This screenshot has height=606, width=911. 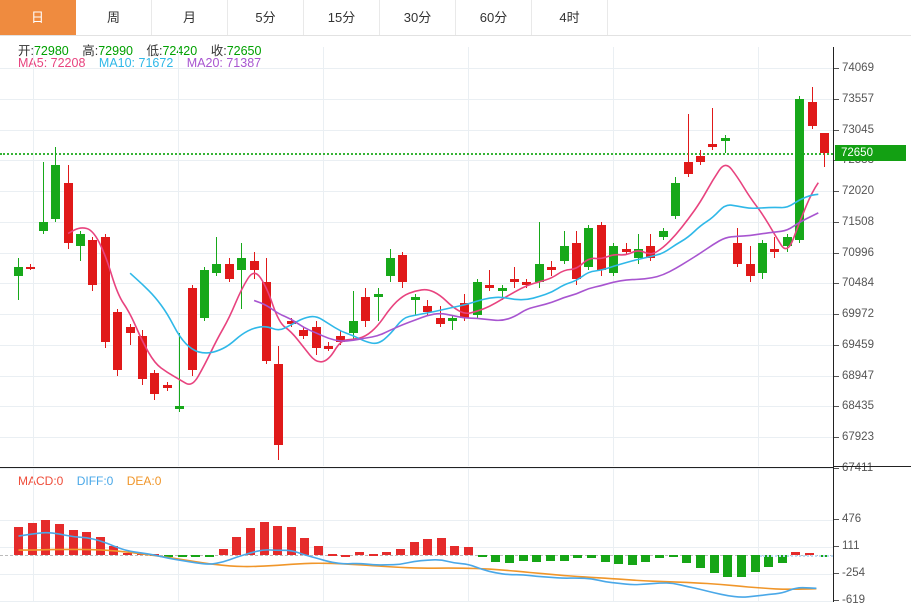 I want to click on tab-日: 日, so click(x=38, y=17).